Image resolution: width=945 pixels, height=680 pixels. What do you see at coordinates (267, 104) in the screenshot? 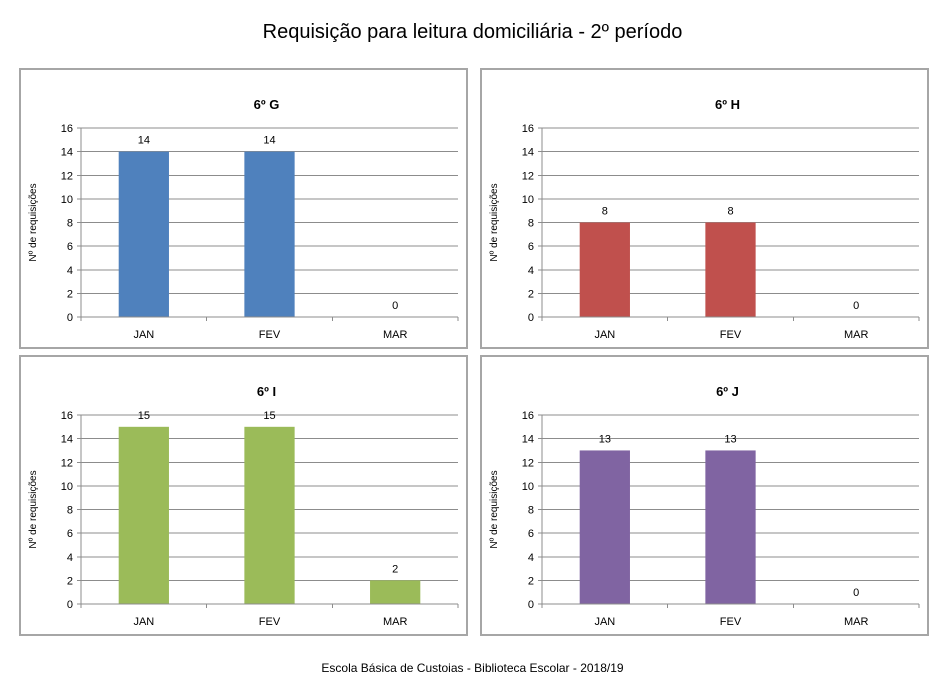
I see `chart-title: 6º G` at bounding box center [267, 104].